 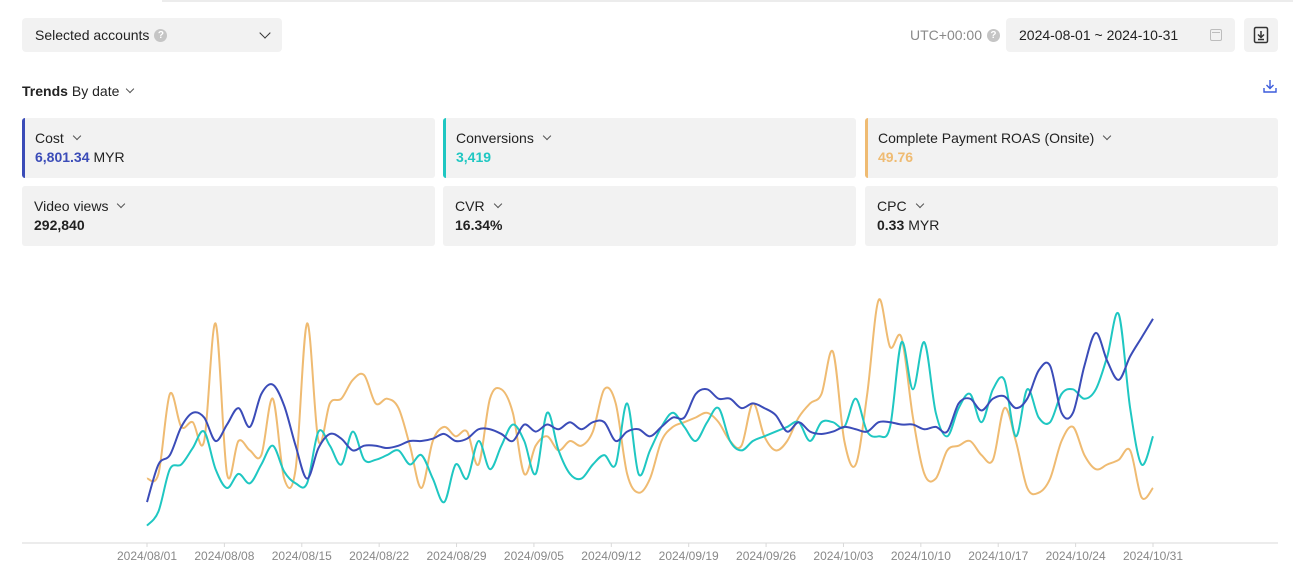 What do you see at coordinates (479, 225) in the screenshot?
I see `metric-value-number: 16.34%` at bounding box center [479, 225].